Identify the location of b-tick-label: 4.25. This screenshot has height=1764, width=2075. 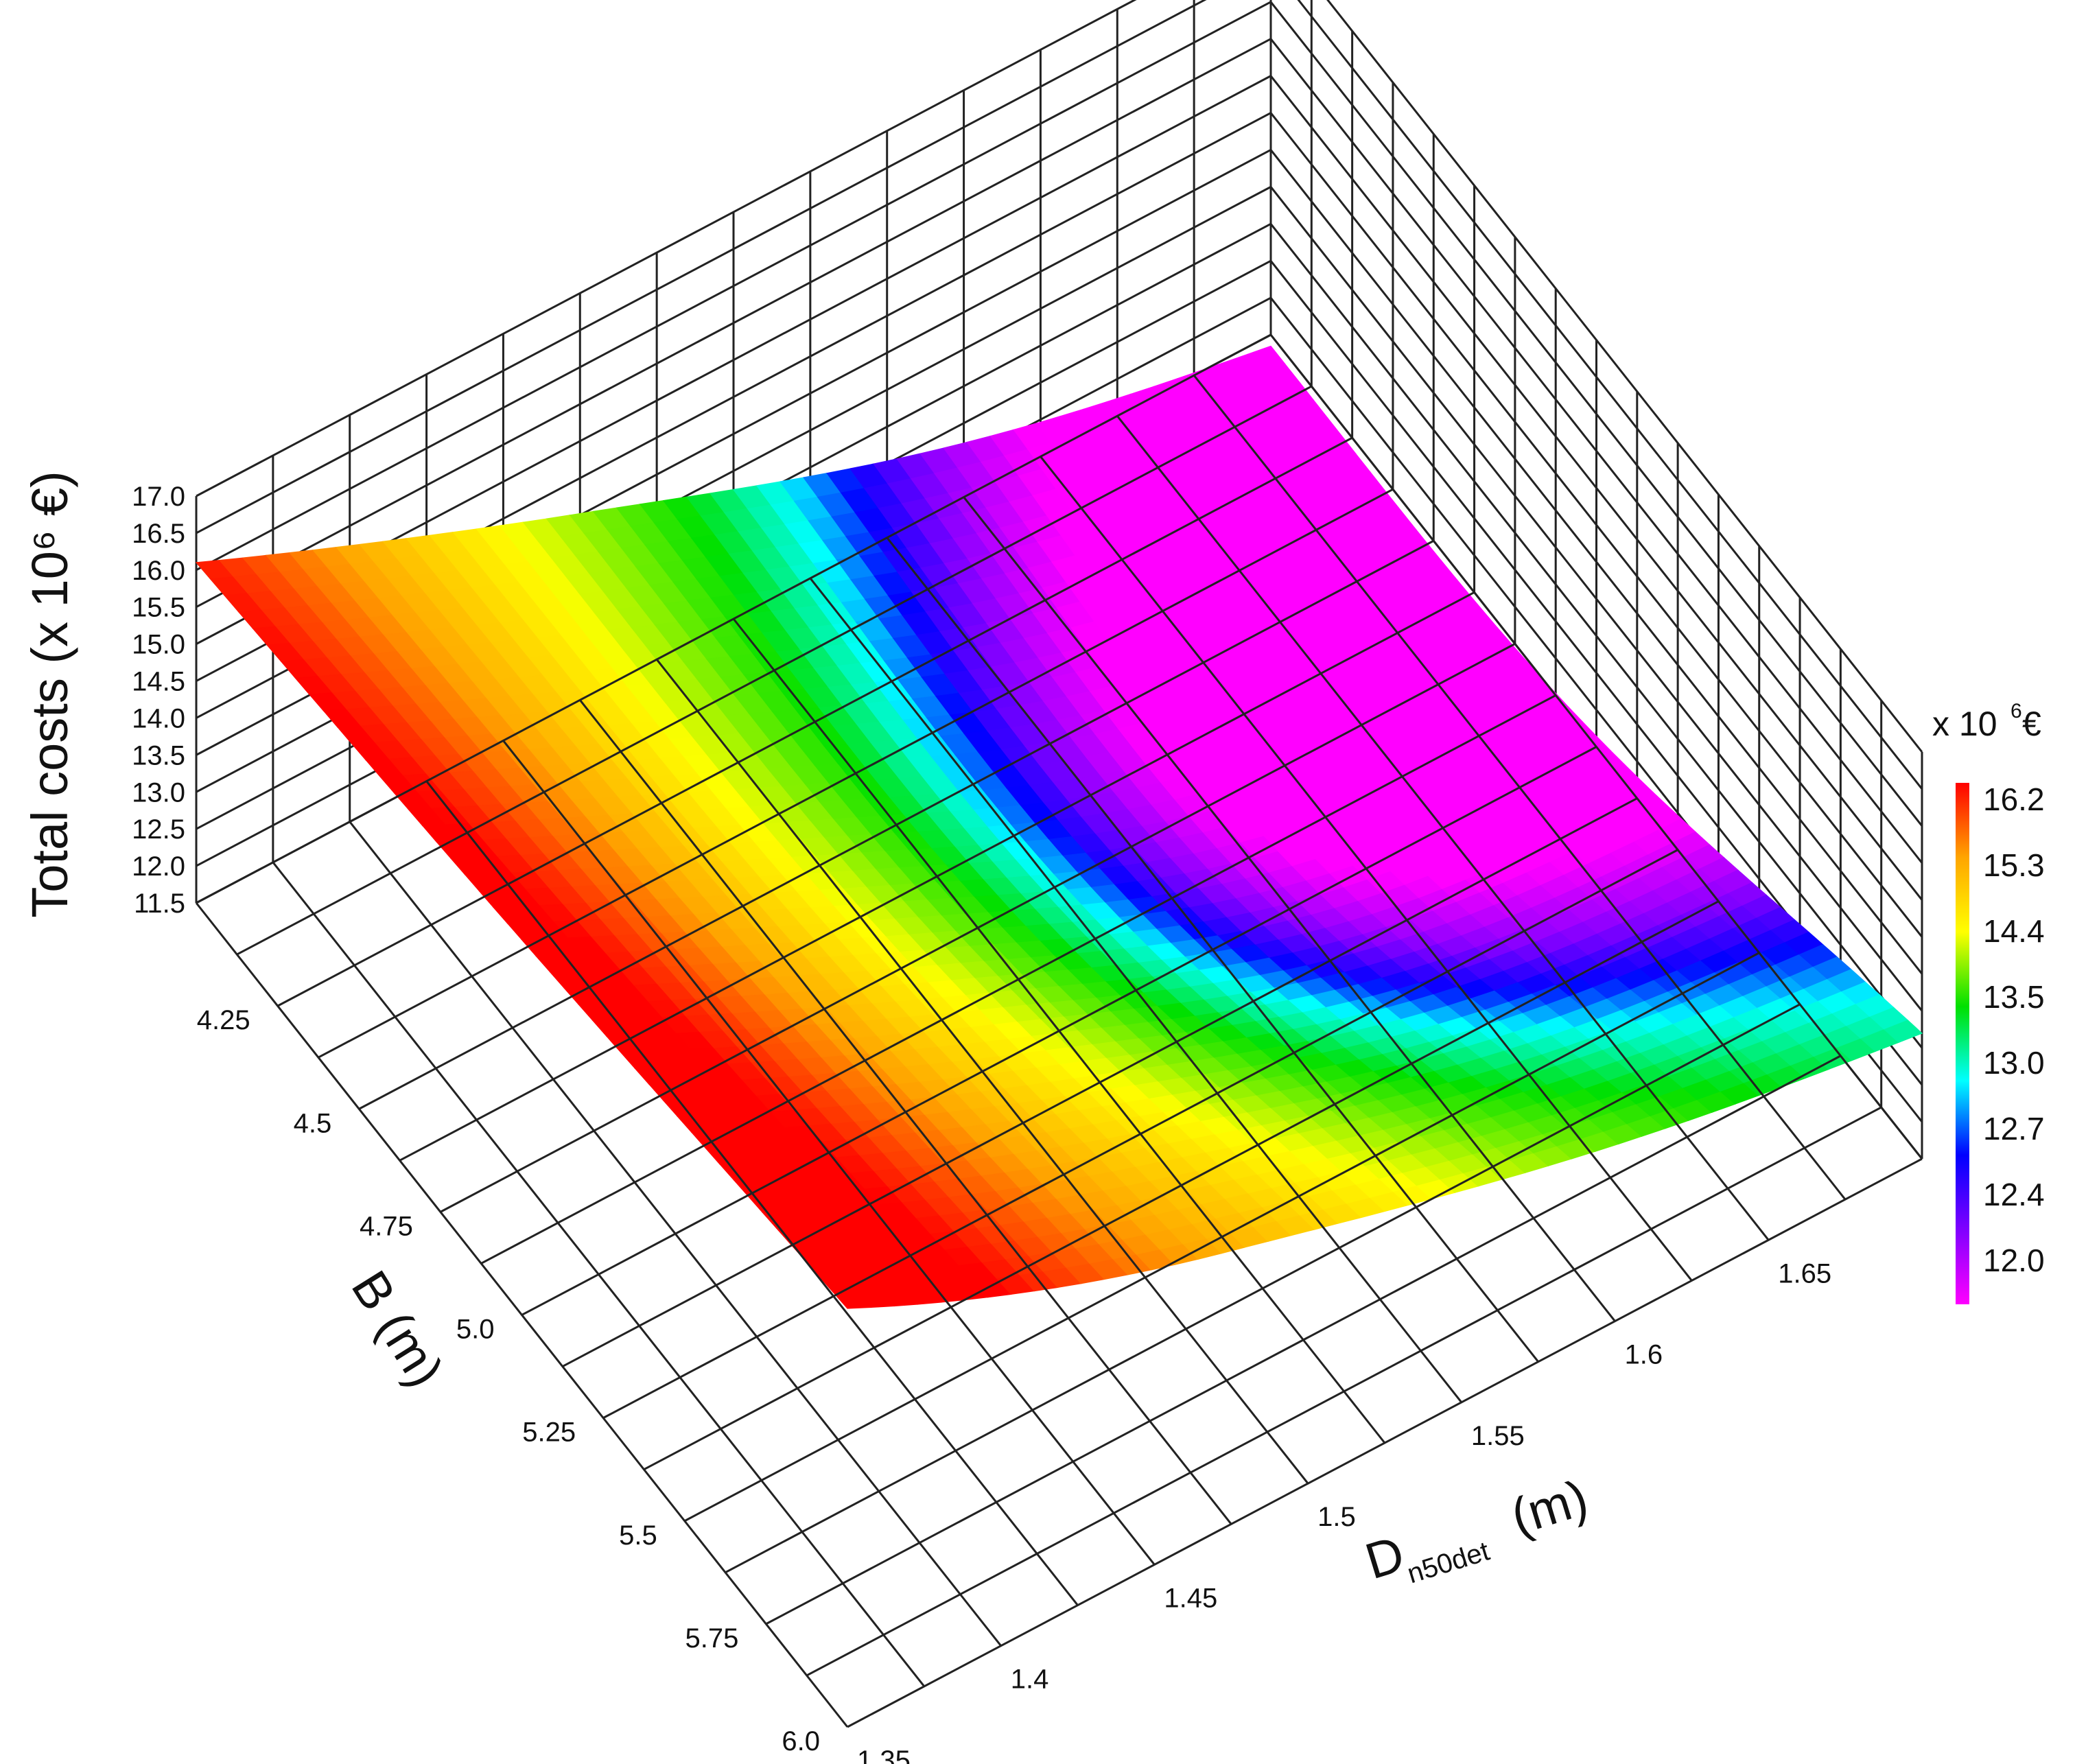
(224, 1020).